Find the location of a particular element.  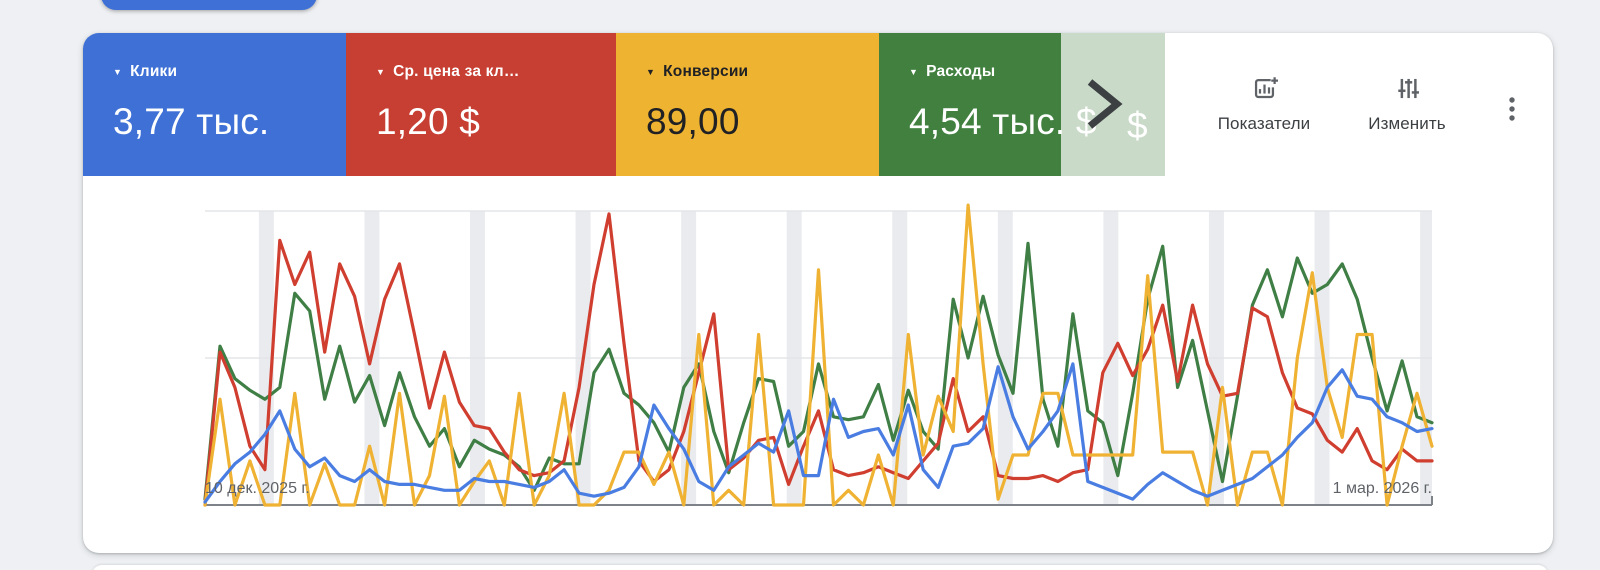

metric-label-row: ▼ Конверсии is located at coordinates (762, 72).